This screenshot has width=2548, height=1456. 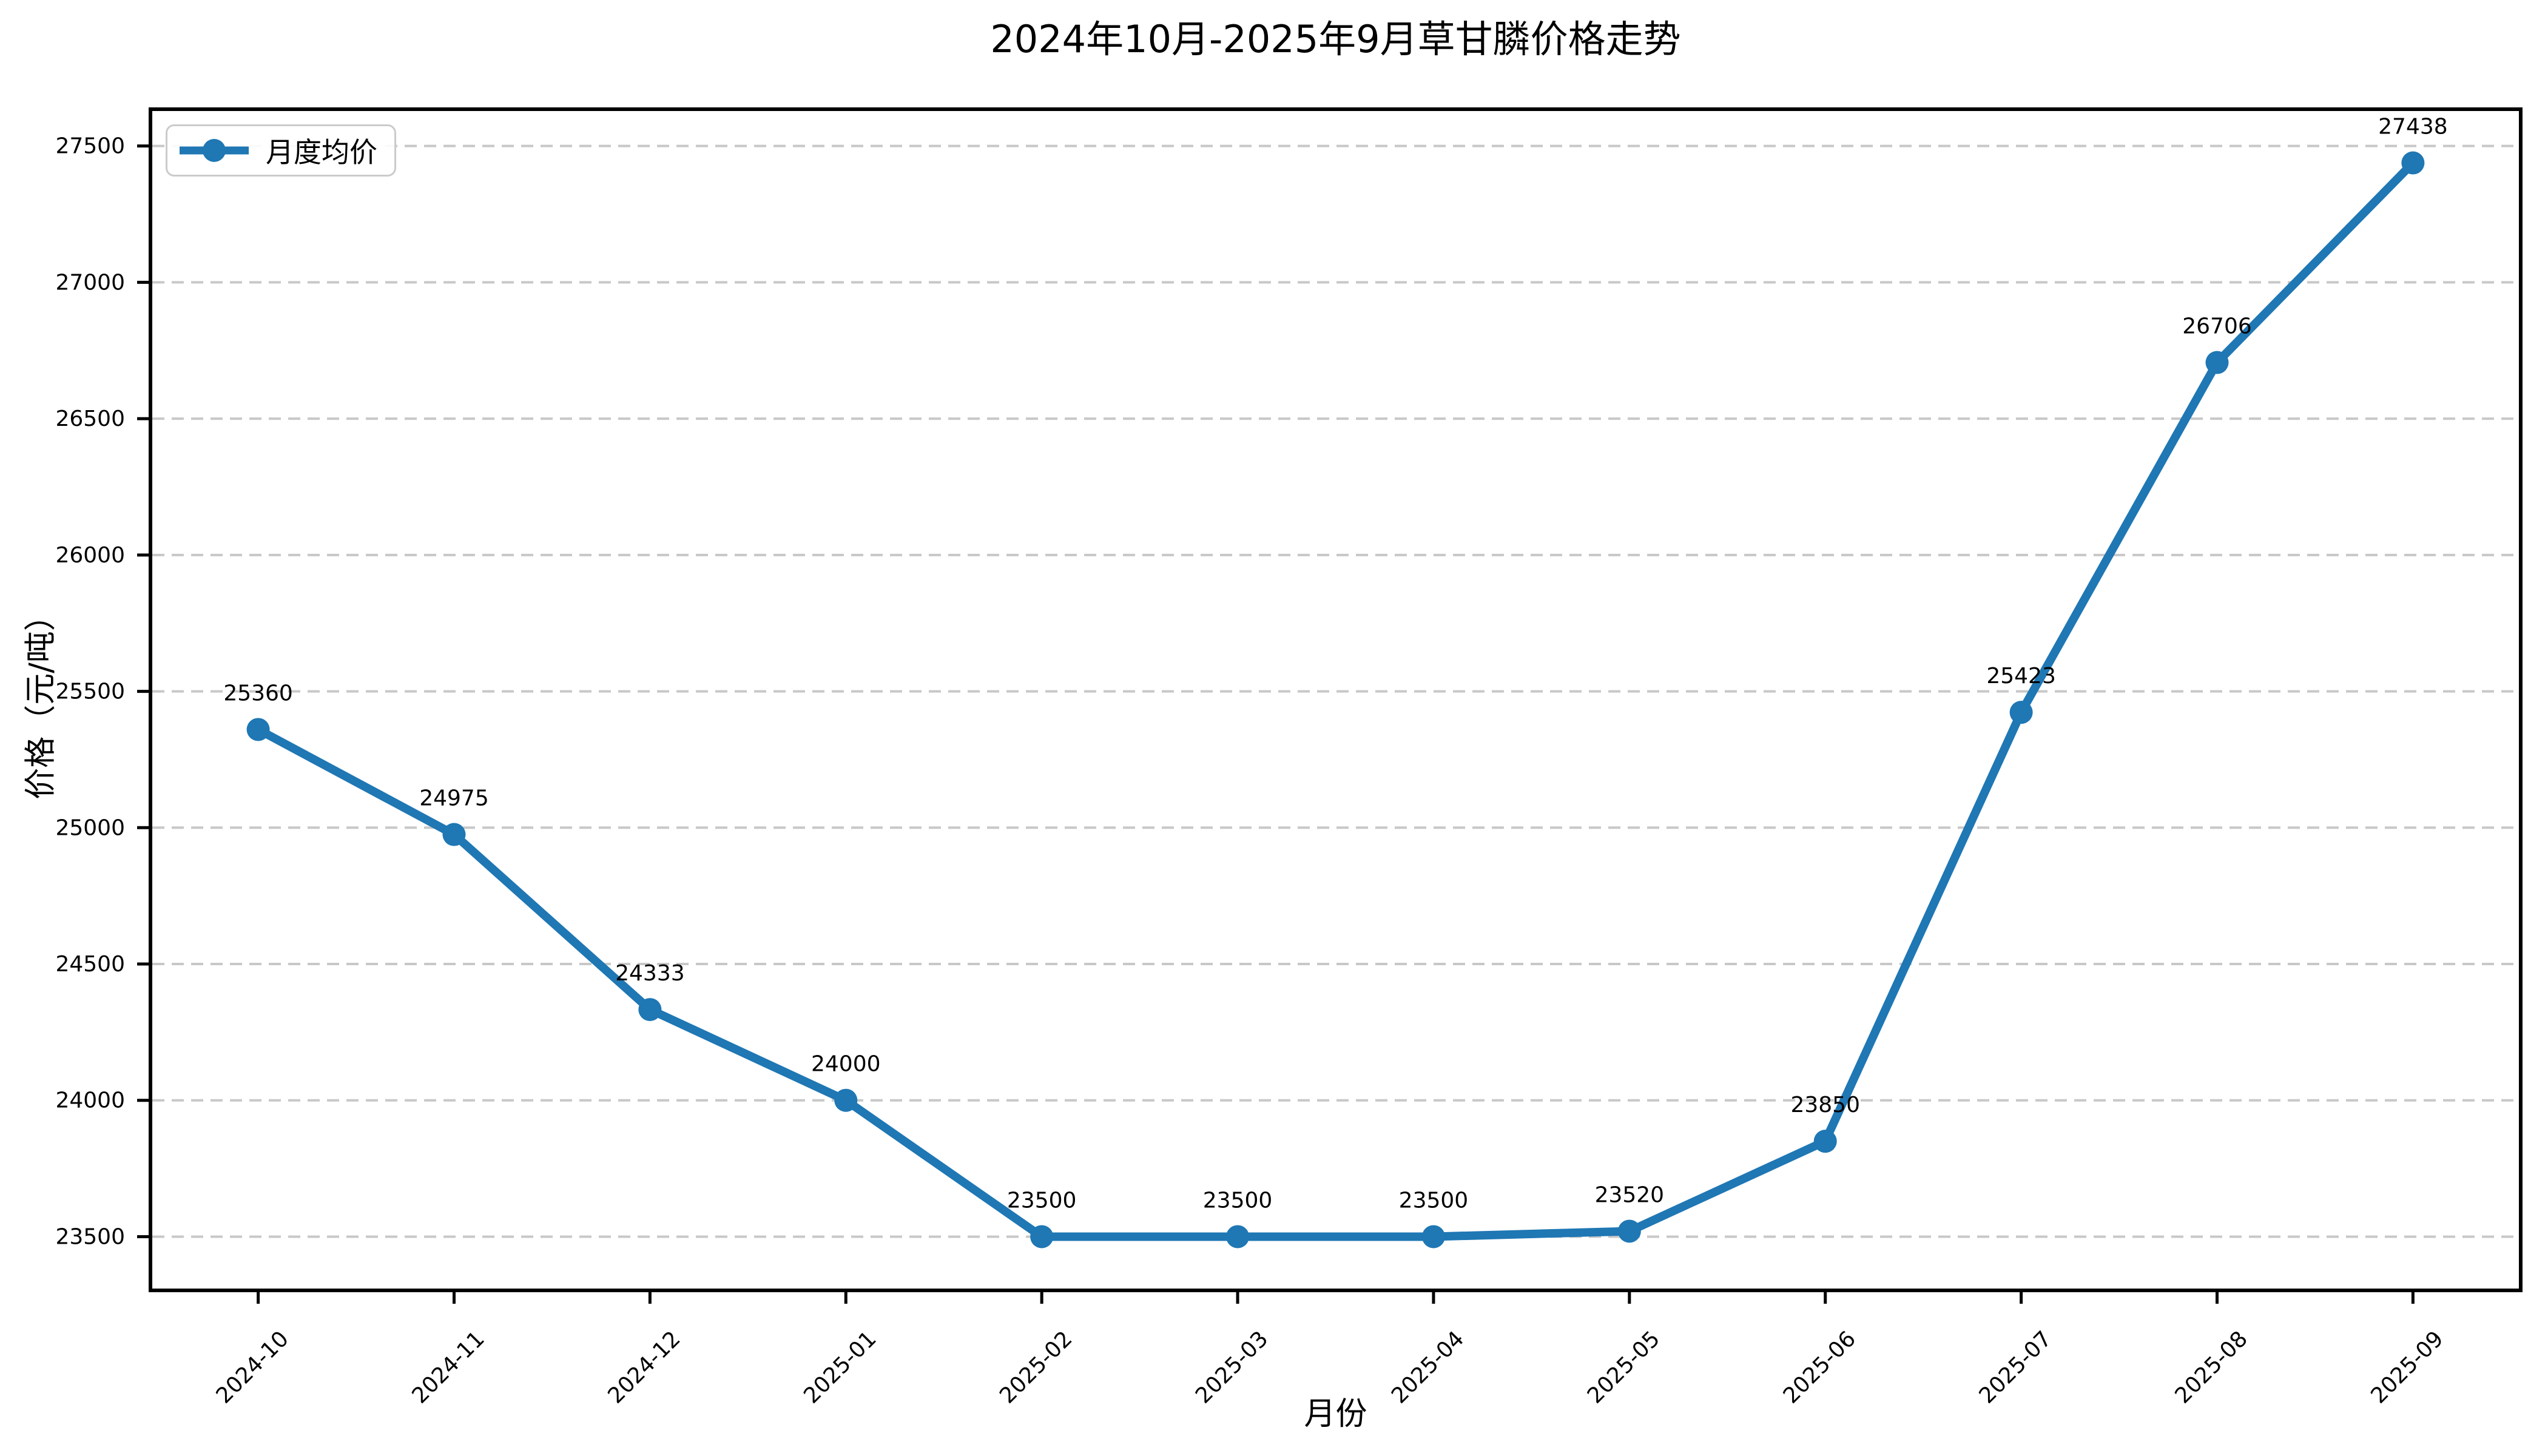 What do you see at coordinates (90, 146) in the screenshot?
I see `y-tick-label: 27500` at bounding box center [90, 146].